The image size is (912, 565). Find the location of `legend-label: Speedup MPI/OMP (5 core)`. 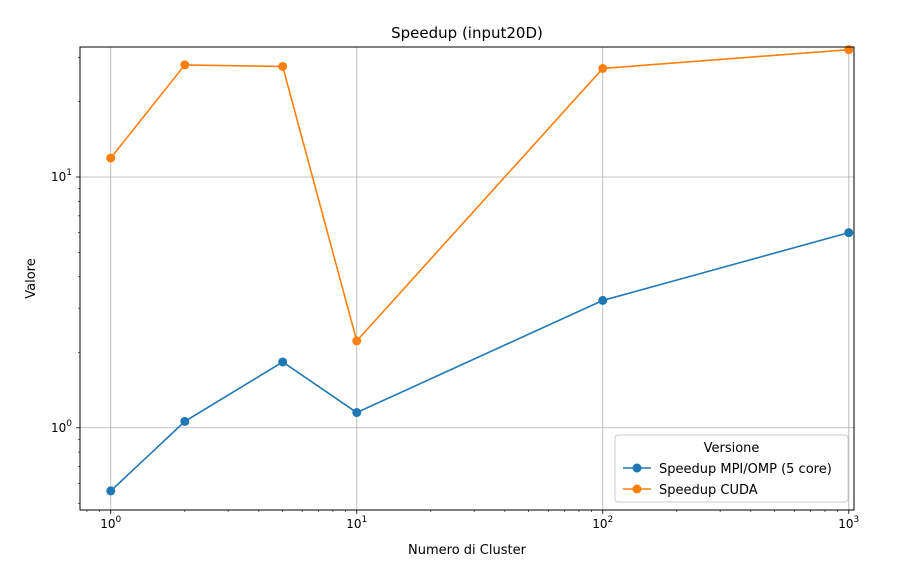

legend-label: Speedup MPI/OMP (5 core) is located at coordinates (745, 469).